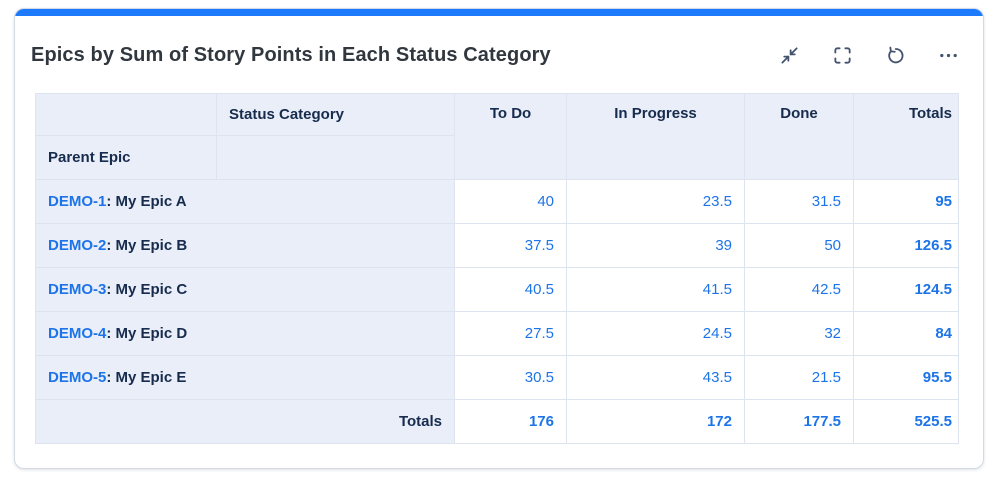 This screenshot has height=480, width=998. I want to click on corner-cell, so click(126, 114).